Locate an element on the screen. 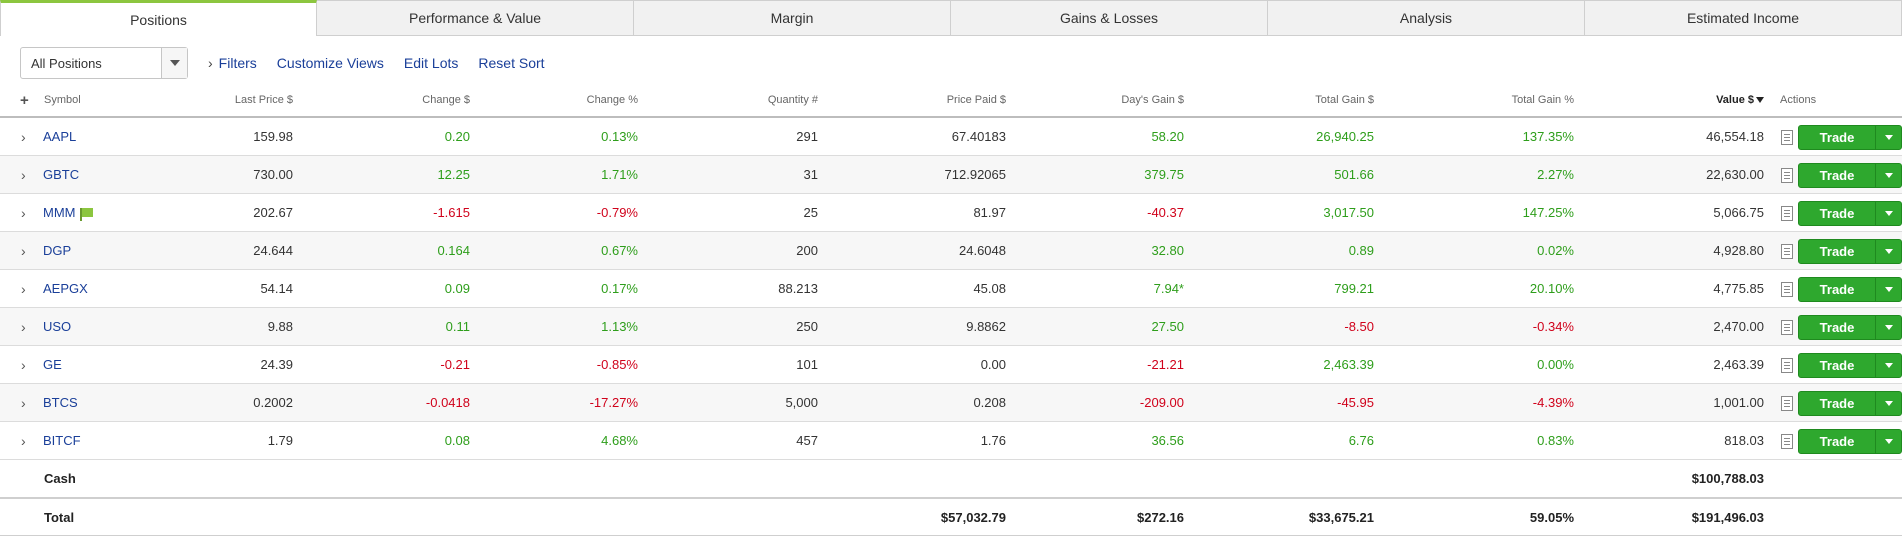  tab-gains-losses: Gains & Losses is located at coordinates (1109, 18).